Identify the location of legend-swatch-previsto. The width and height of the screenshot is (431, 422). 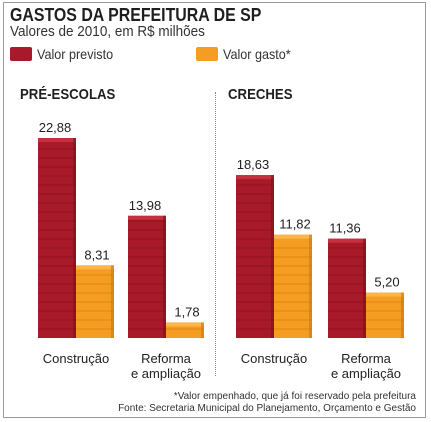
(21, 54).